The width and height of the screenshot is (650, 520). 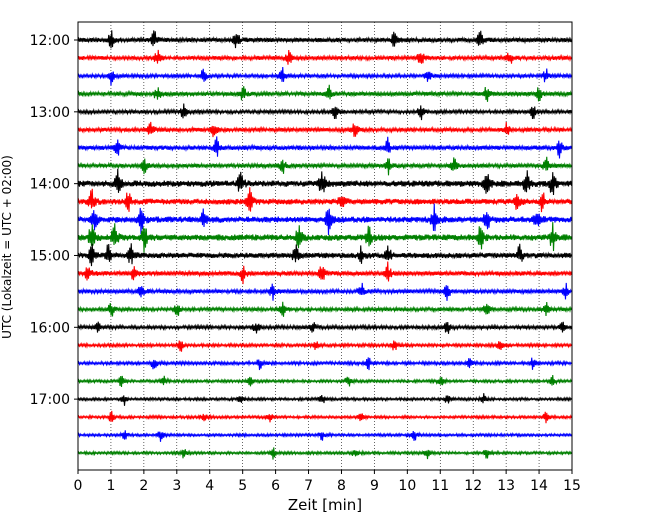 I want to click on x-tick-label: 14, so click(x=539, y=486).